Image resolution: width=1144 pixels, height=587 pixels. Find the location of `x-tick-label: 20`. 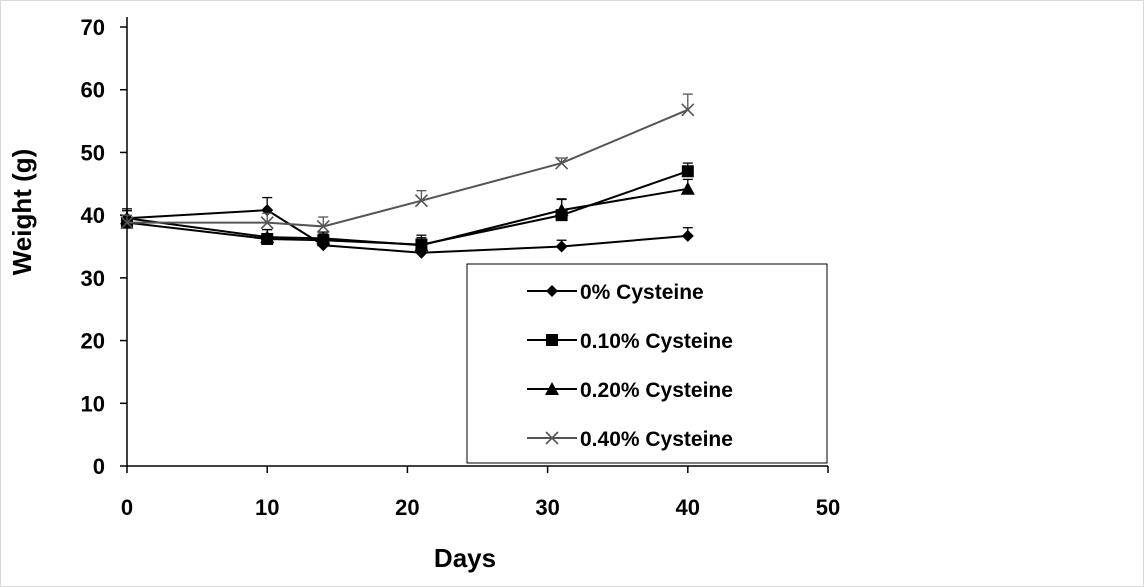

x-tick-label: 20 is located at coordinates (407, 507).